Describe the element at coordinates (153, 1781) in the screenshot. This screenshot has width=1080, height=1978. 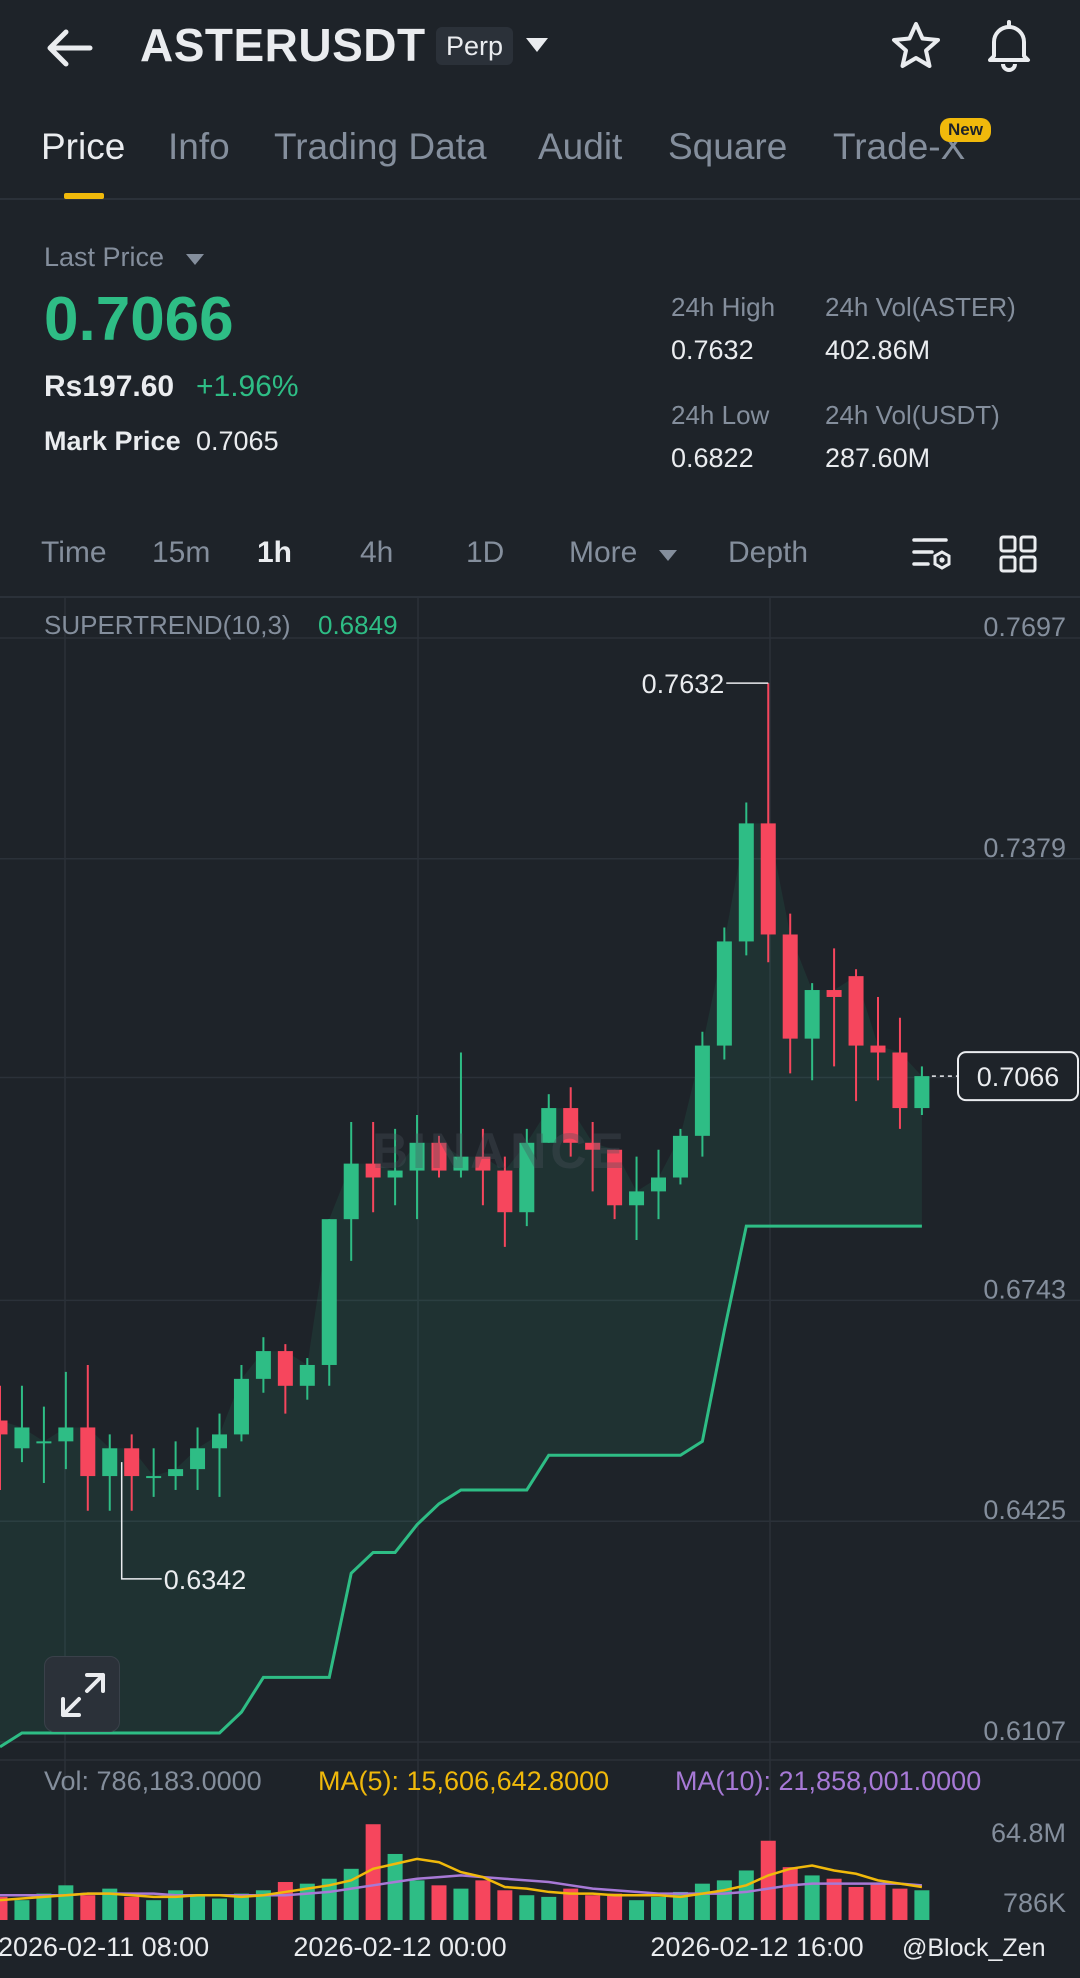
I see `volume-label: Vol: 786,183.0000` at that location.